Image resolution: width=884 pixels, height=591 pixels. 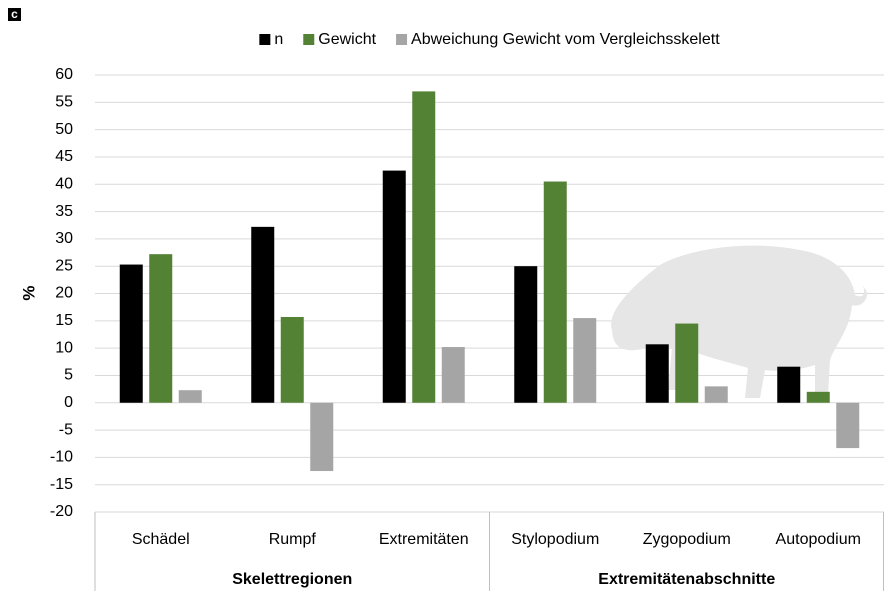 What do you see at coordinates (293, 539) in the screenshot?
I see `x-tick-label: Rumpf` at bounding box center [293, 539].